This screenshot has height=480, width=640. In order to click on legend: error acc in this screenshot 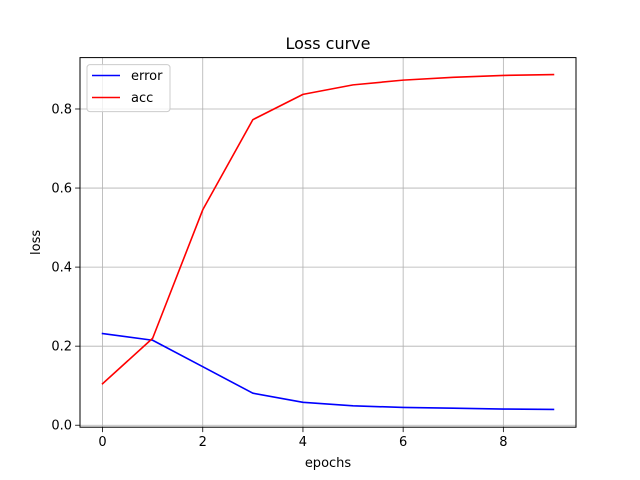, I will do `click(128, 88)`.